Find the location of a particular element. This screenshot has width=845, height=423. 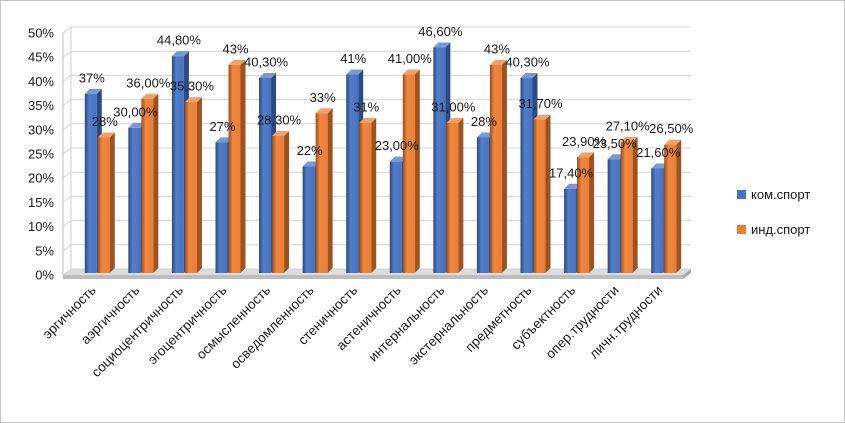

x-category-label: интернальность is located at coordinates (407, 324).